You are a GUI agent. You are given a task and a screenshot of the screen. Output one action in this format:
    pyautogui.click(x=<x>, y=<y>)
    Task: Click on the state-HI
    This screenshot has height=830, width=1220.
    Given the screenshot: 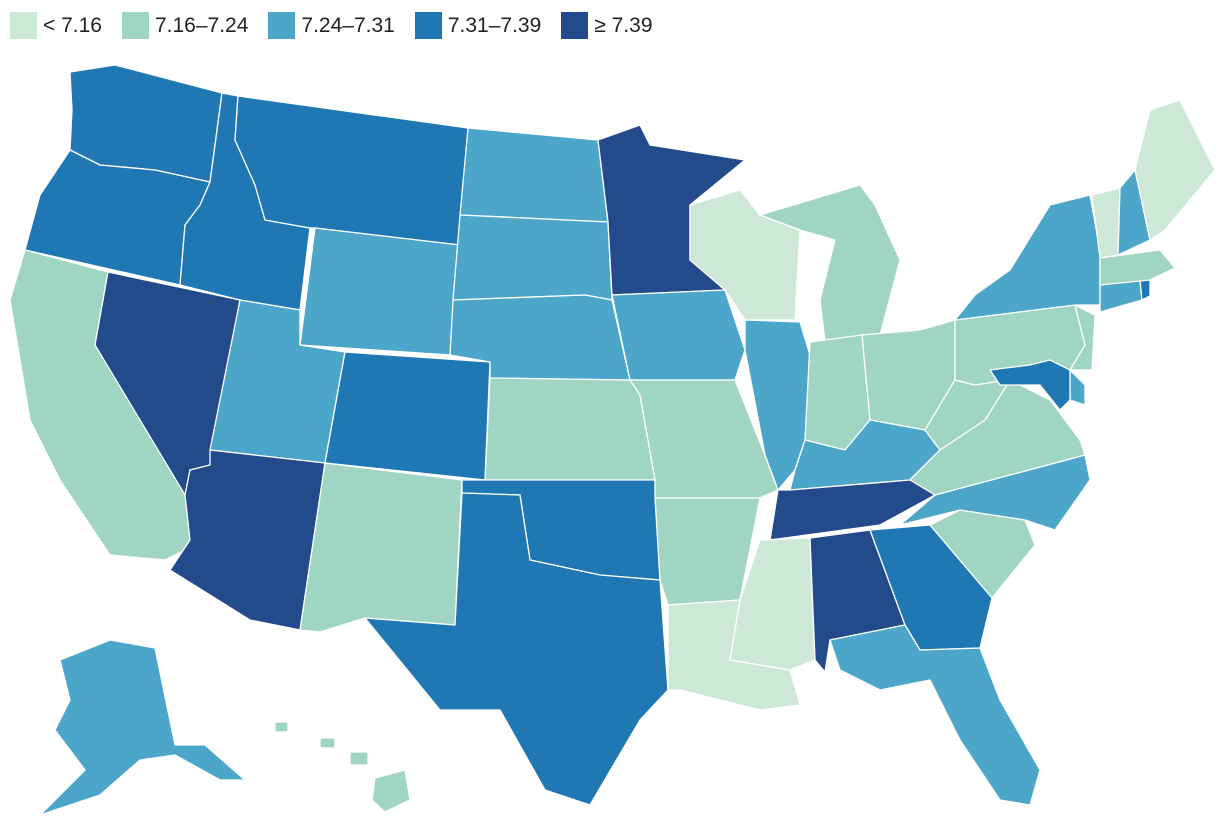 What is the action you would take?
    pyautogui.click(x=342, y=767)
    